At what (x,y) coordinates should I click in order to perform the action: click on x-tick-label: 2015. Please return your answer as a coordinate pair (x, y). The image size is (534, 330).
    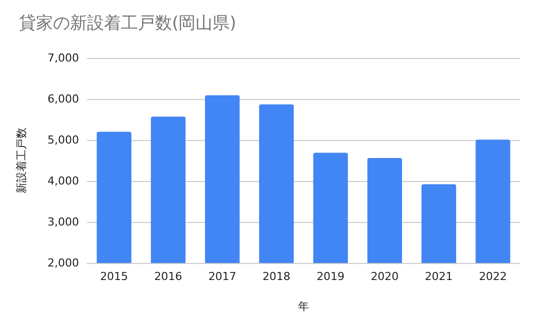
    Looking at the image, I should click on (114, 276).